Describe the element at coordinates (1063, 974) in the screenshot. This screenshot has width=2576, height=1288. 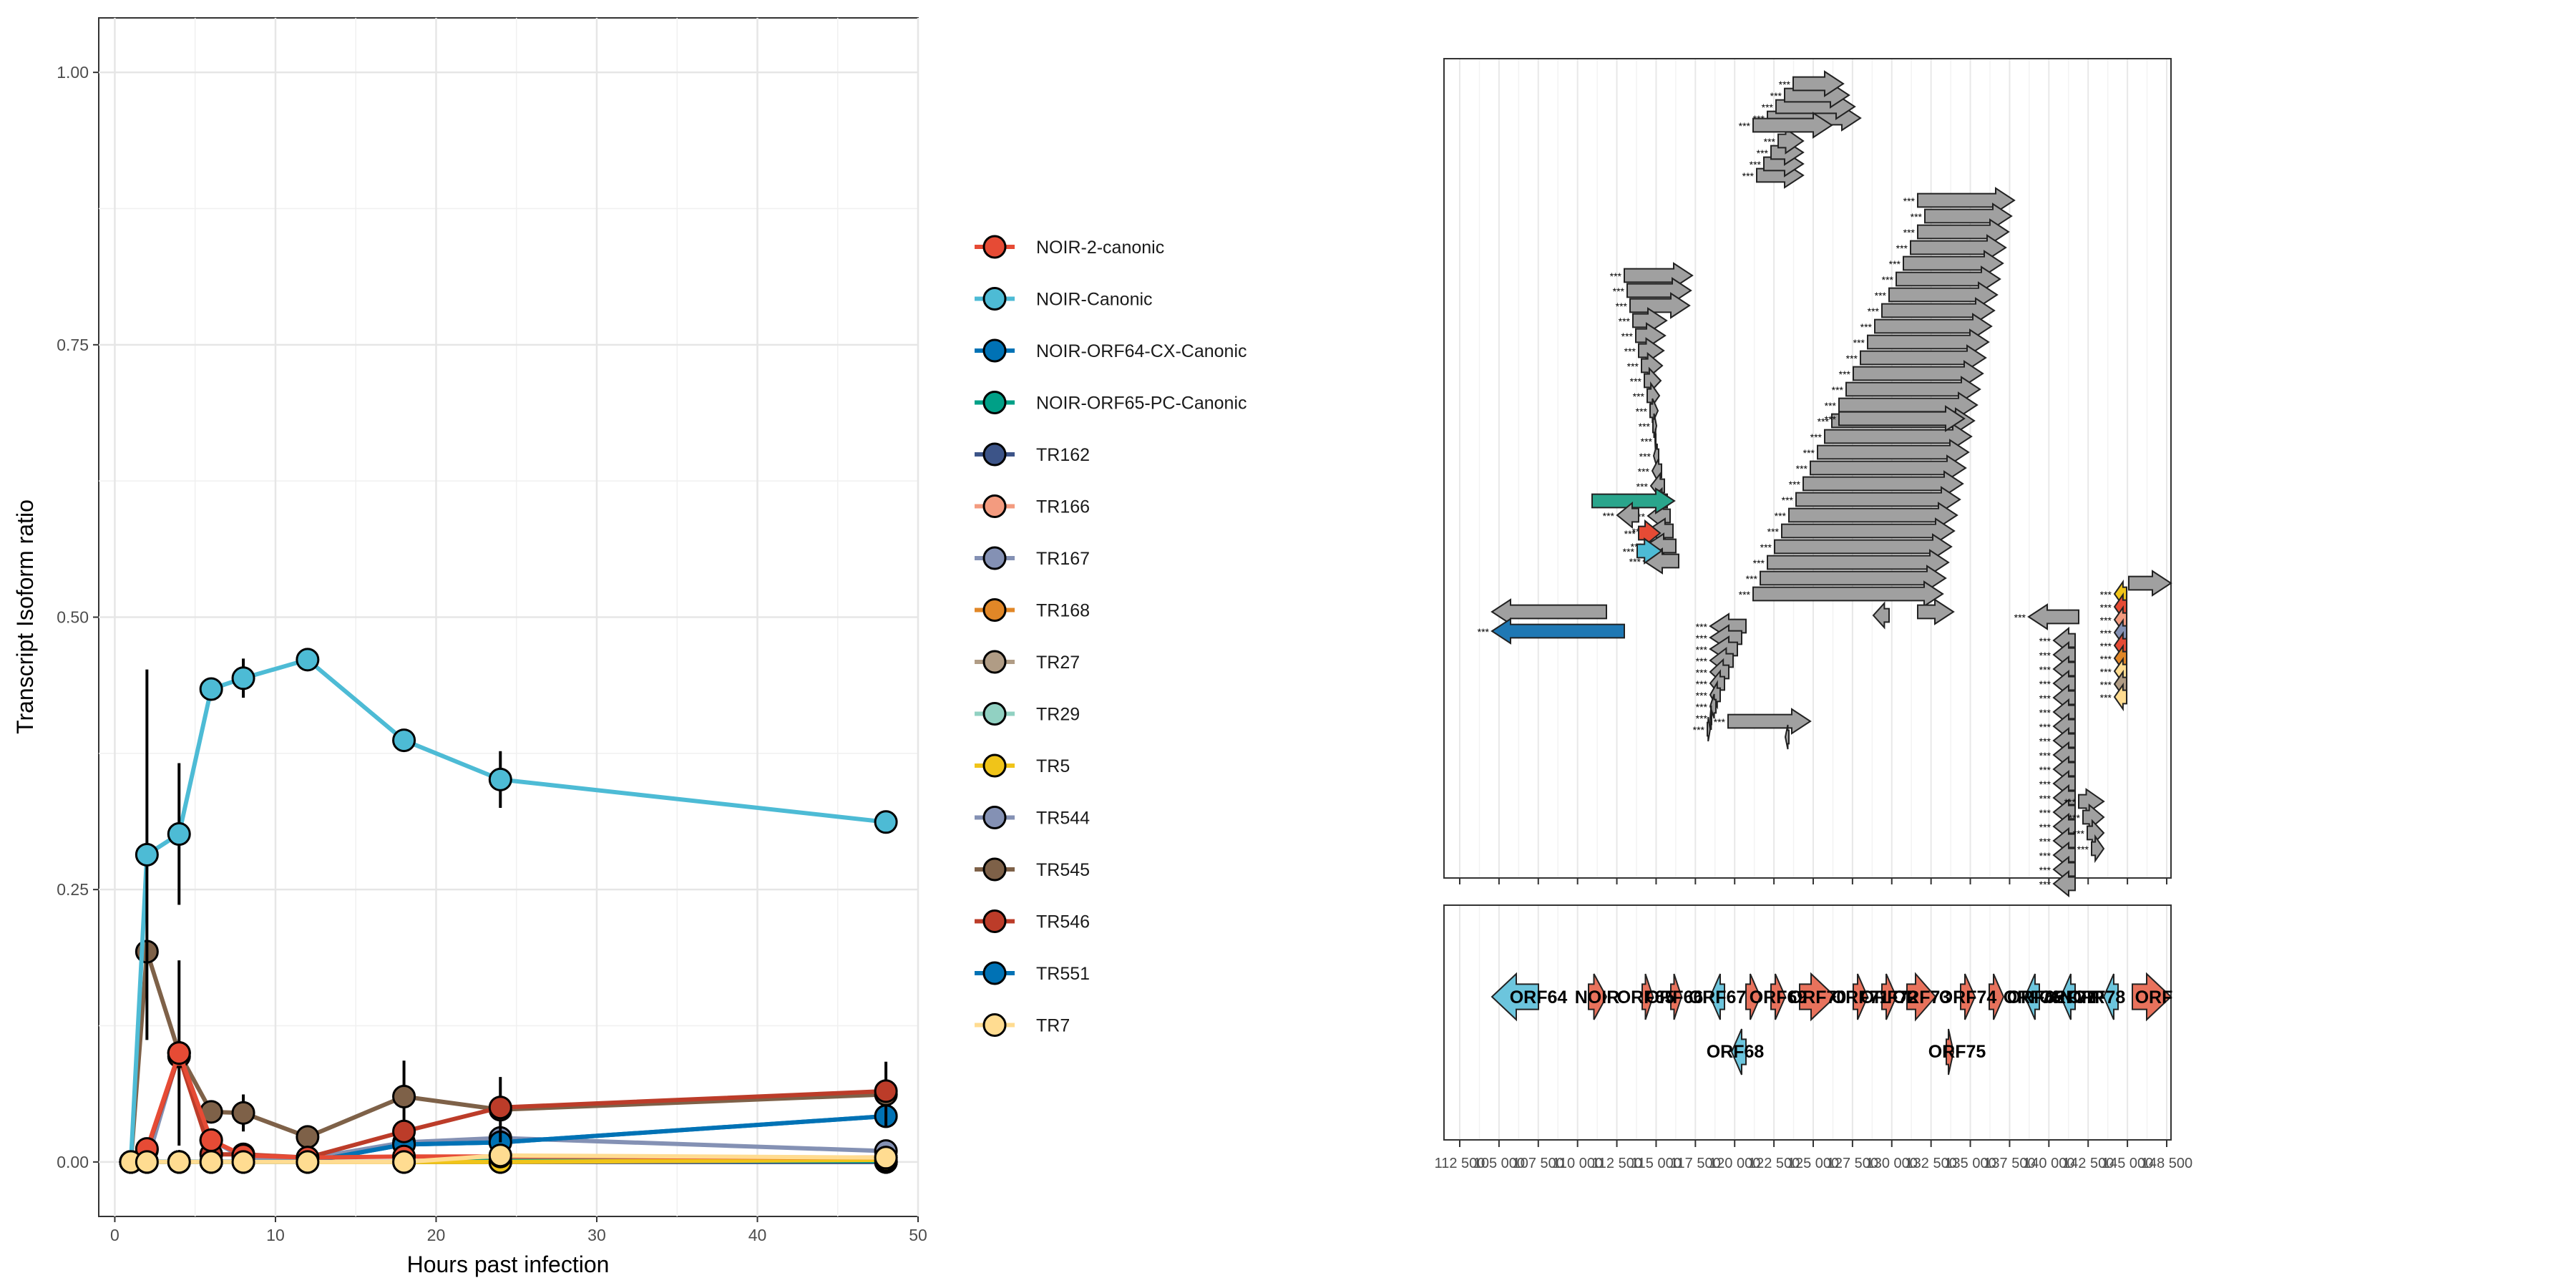
I see `legend-label: TR551` at that location.